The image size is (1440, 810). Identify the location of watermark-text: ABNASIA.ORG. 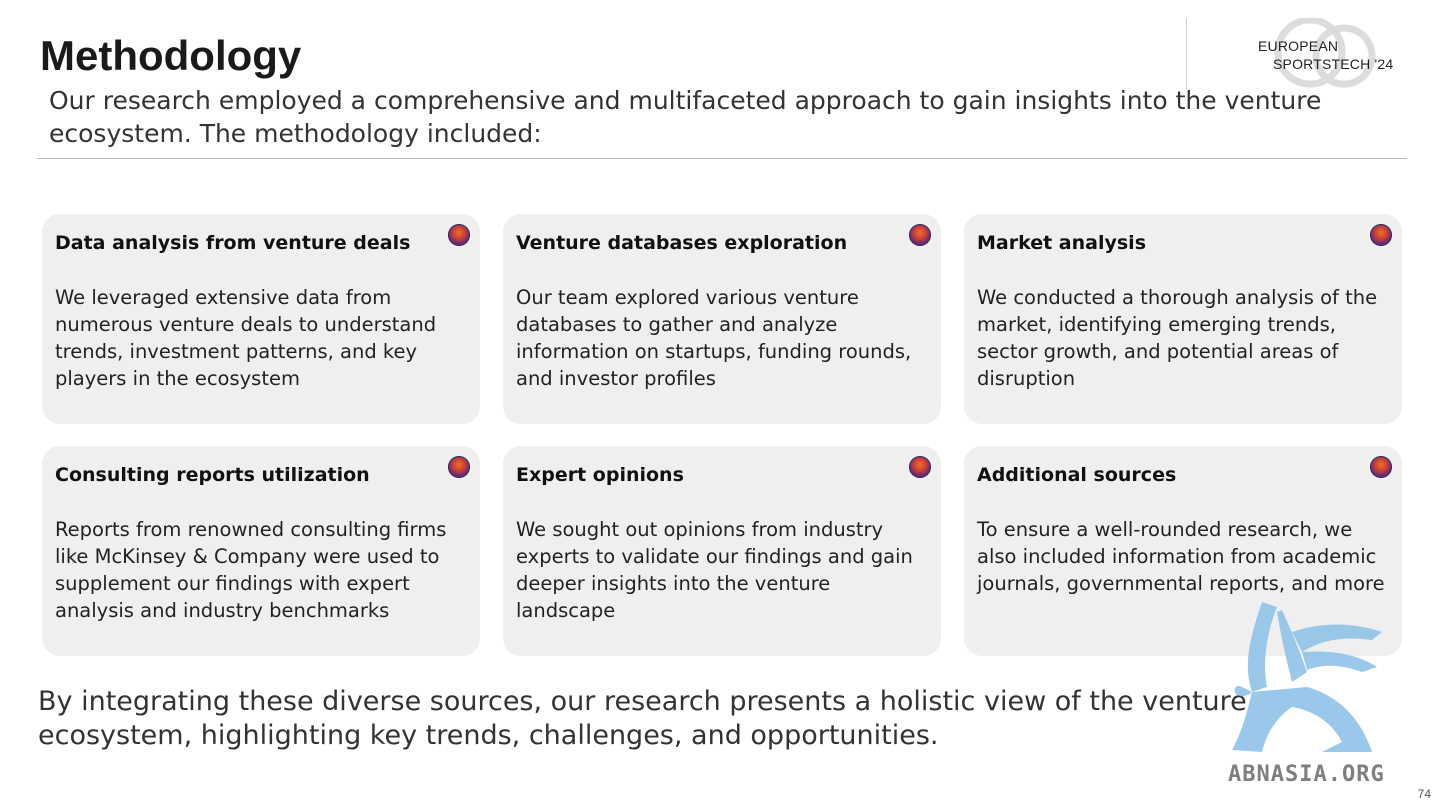
(1306, 774).